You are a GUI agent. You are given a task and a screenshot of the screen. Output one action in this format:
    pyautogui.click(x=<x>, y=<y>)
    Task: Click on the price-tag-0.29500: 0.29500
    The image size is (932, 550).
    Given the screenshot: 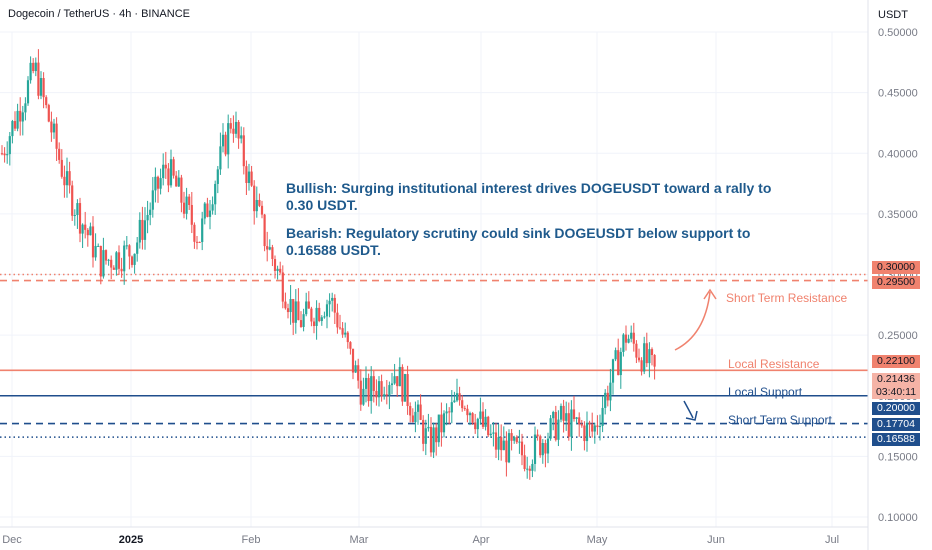 What is the action you would take?
    pyautogui.click(x=896, y=282)
    